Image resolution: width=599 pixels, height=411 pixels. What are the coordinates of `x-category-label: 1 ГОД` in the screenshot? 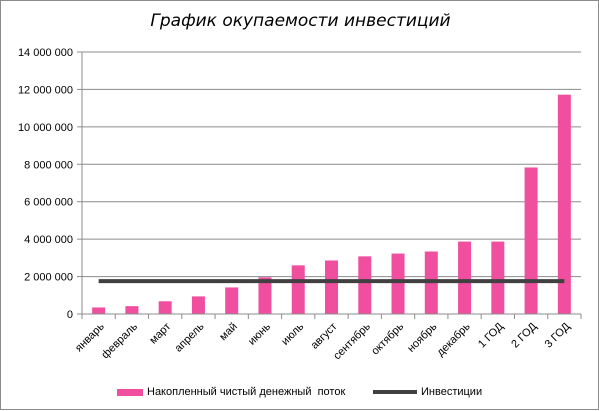 It's located at (491, 335).